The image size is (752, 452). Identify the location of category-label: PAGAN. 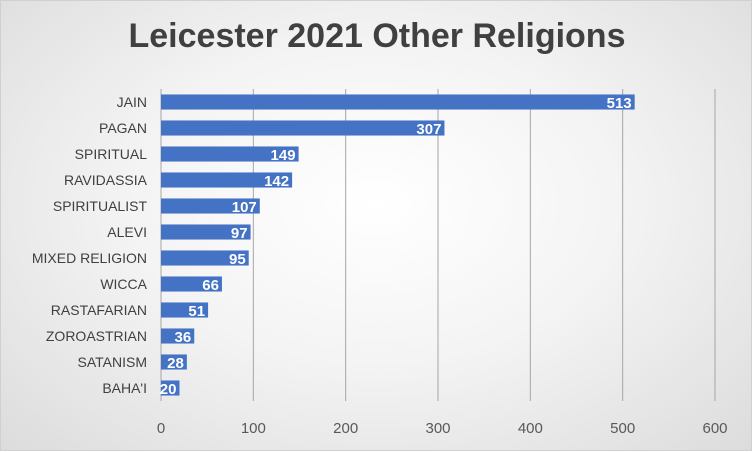
(123, 128).